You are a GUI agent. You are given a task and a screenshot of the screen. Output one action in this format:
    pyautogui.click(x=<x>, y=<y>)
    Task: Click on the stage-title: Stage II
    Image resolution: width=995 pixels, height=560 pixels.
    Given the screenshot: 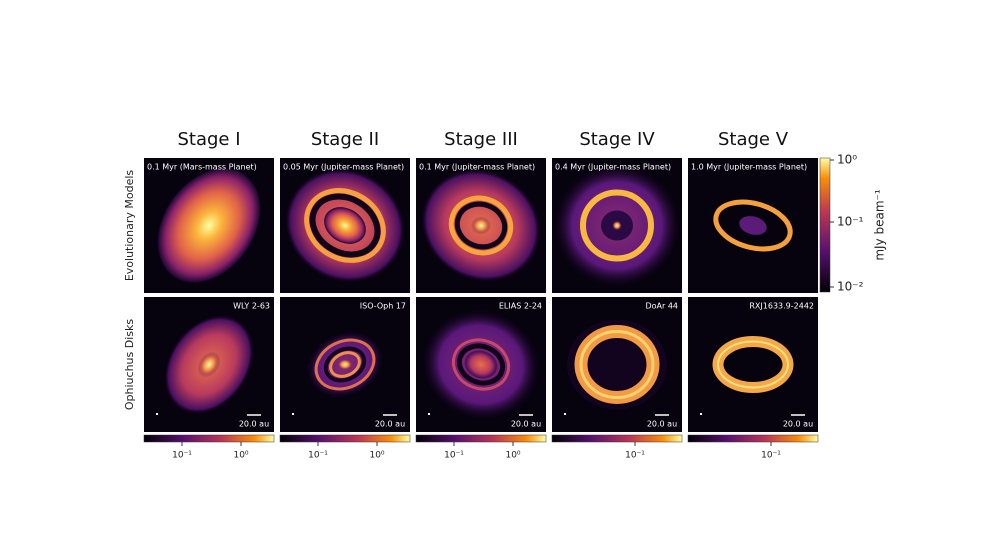 What is the action you would take?
    pyautogui.click(x=345, y=139)
    